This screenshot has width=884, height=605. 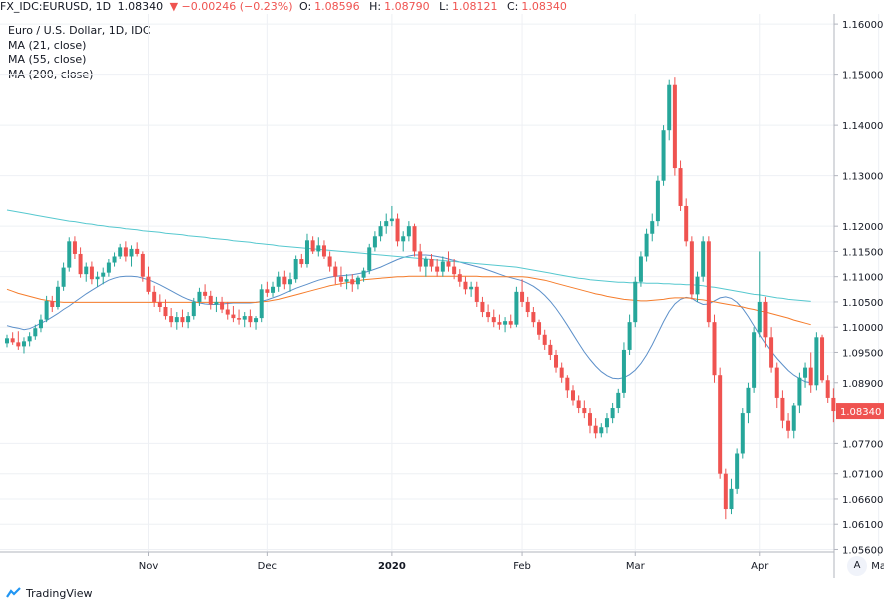 What do you see at coordinates (512, 6) in the screenshot?
I see `close-label: C:` at bounding box center [512, 6].